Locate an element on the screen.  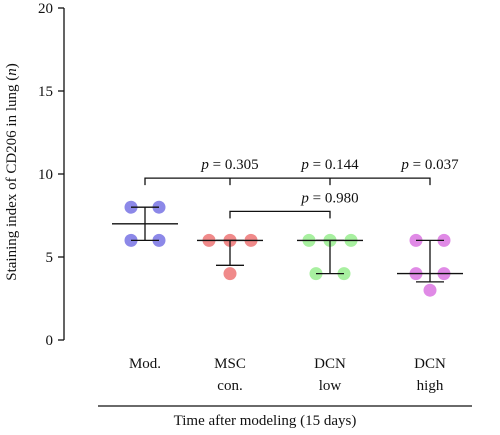
x-category-label: Mod. is located at coordinates (145, 364).